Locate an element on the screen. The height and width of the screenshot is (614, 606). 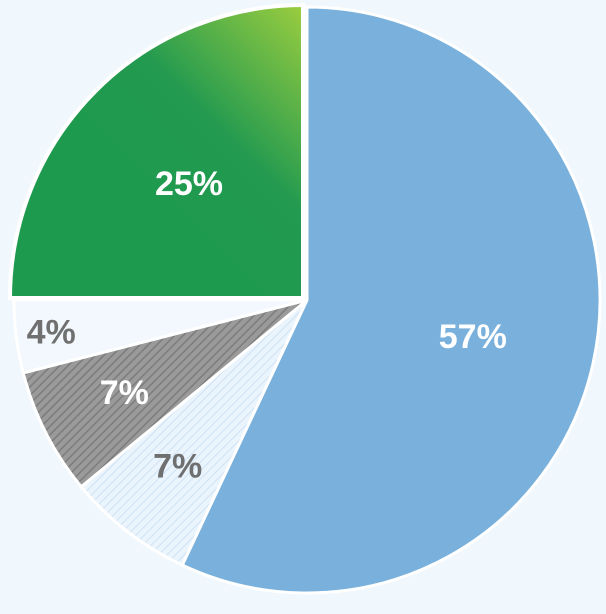
pie-slice-label: 4% is located at coordinates (51, 332).